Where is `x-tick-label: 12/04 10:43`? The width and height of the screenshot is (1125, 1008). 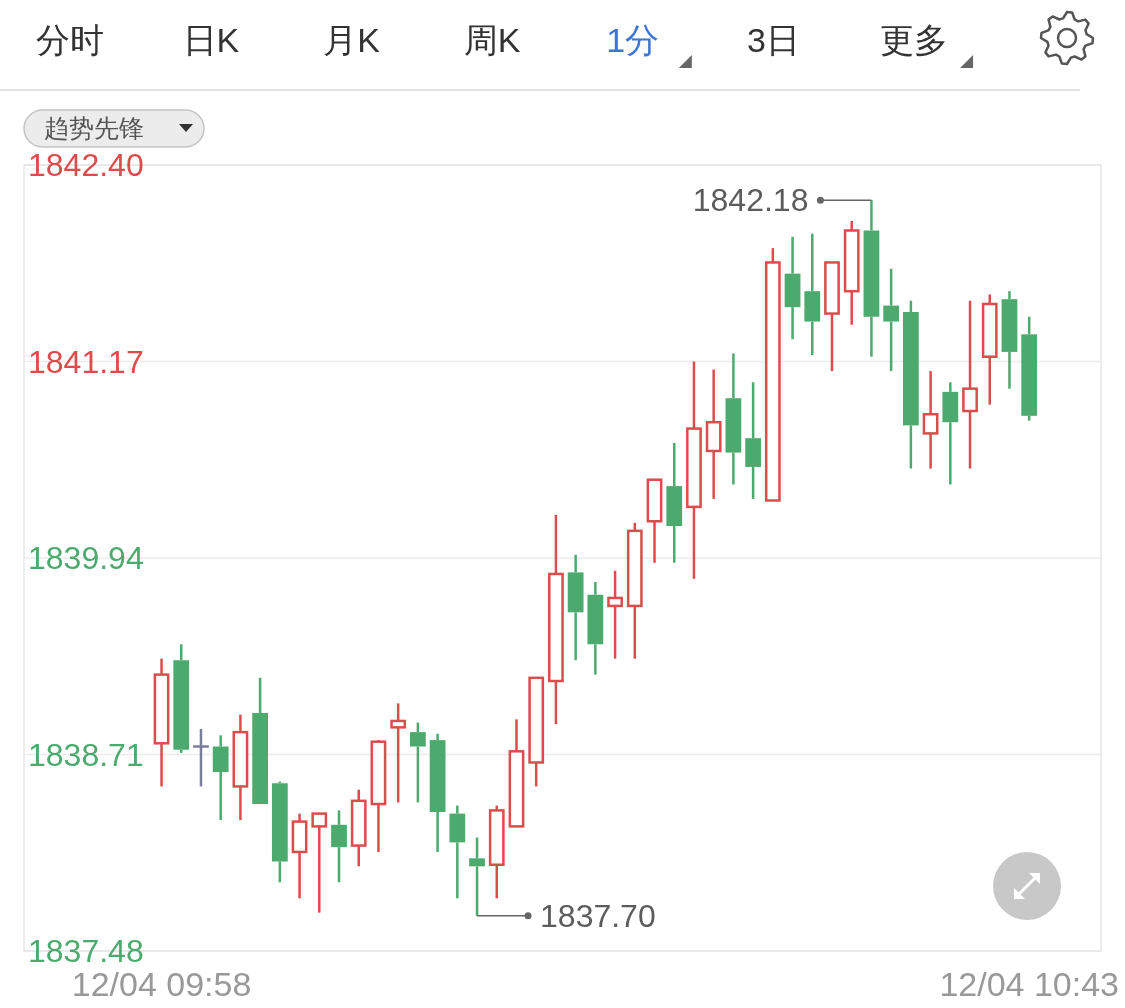
x-tick-label: 12/04 10:43 is located at coordinates (1029, 984).